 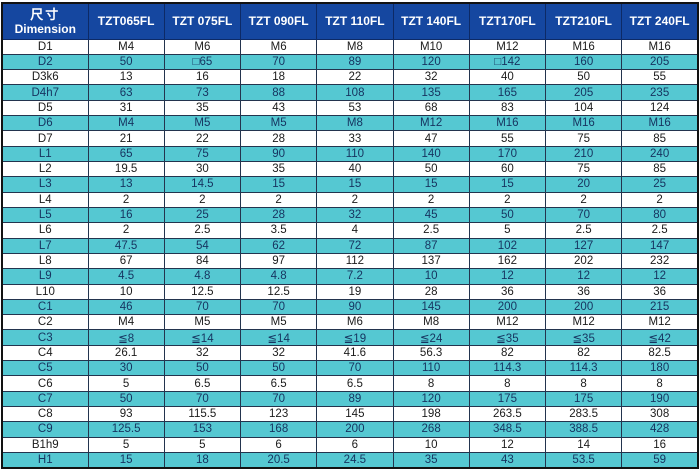 I want to click on table-row: C8 93 115.5 123 145 198 263.5 283.5 308, so click(x=350, y=414).